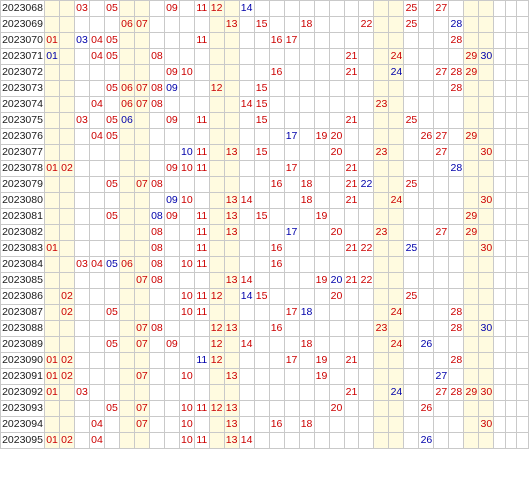 Image resolution: width=529 pixels, height=478 pixels. What do you see at coordinates (264, 232) in the screenshot?
I see `table-row: 2023082 08 11 13 17 20 23 27 29` at bounding box center [264, 232].